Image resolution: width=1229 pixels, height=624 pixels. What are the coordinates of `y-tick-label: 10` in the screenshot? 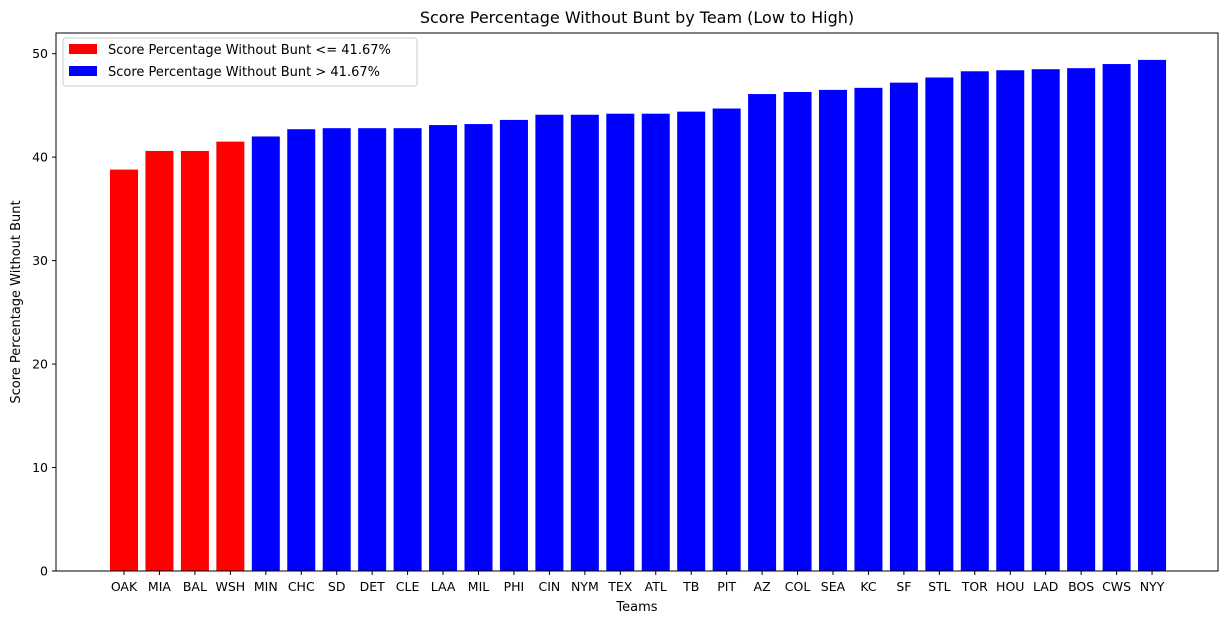 It's located at (40, 467).